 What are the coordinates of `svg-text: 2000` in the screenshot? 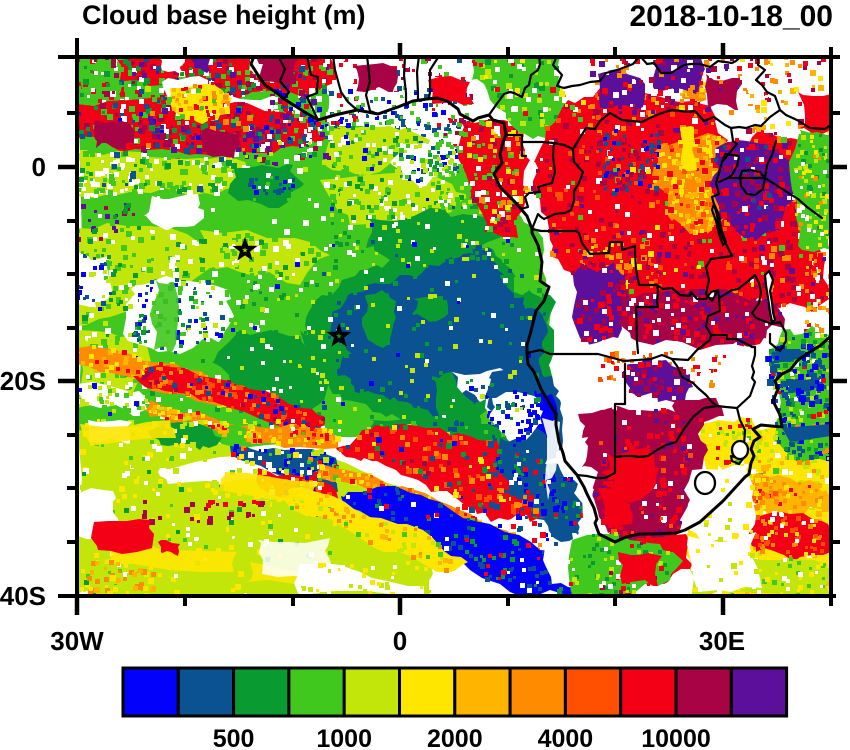 It's located at (455, 737).